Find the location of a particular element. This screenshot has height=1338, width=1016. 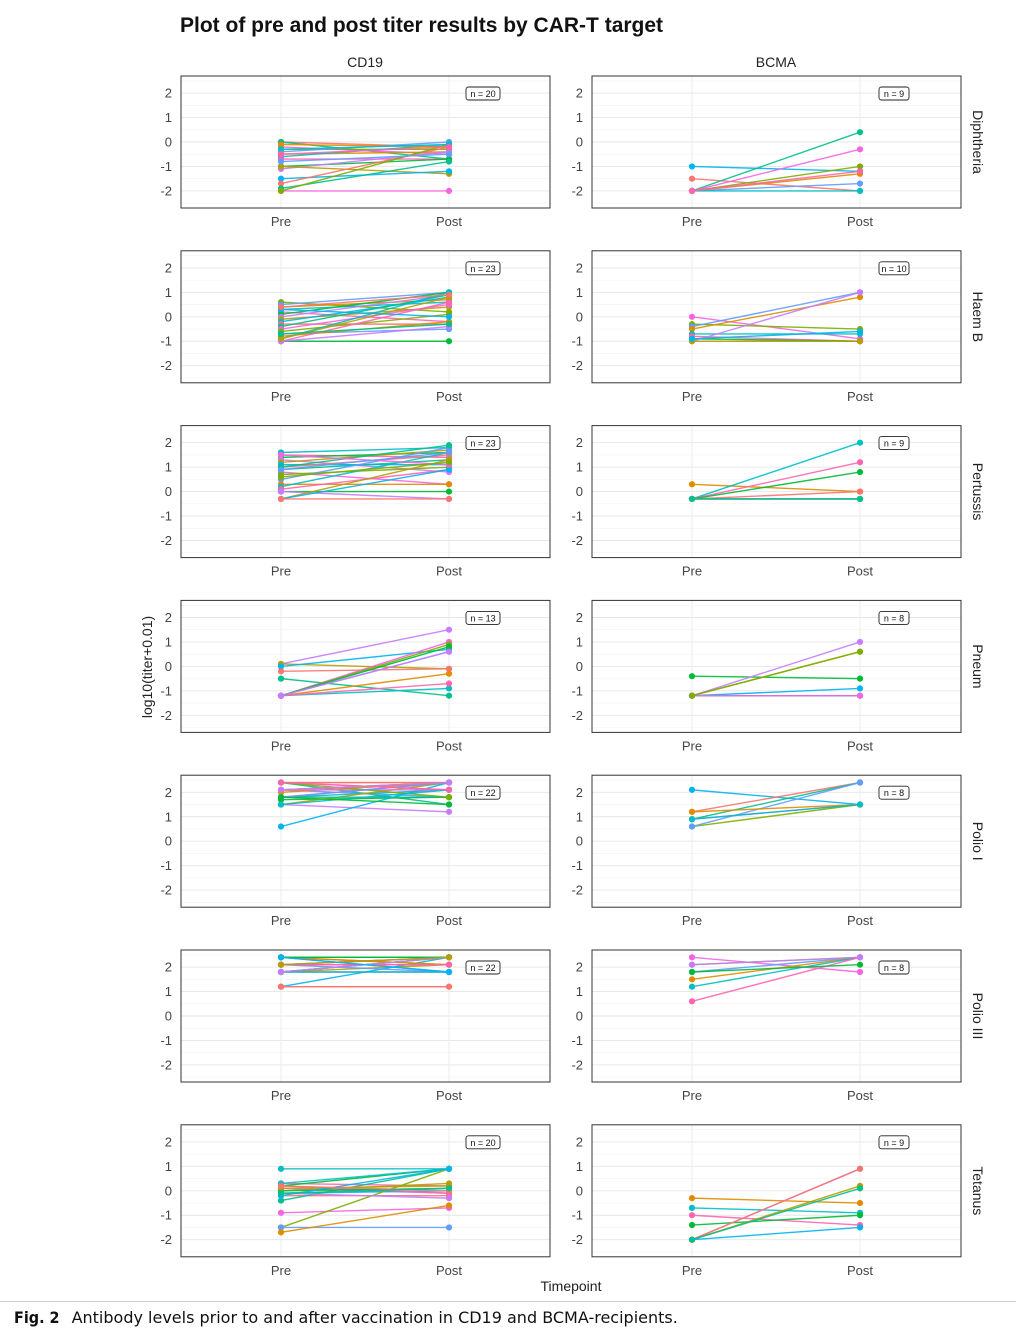

panel-pertussis-bcma: 2 1 0 -1 -2 Pre Post n = 9 is located at coordinates (766, 502).